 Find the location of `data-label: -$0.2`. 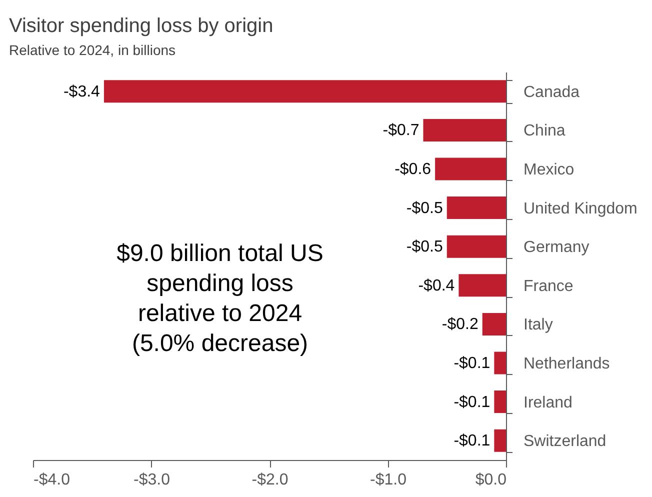

data-label: -$0.2 is located at coordinates (460, 325).